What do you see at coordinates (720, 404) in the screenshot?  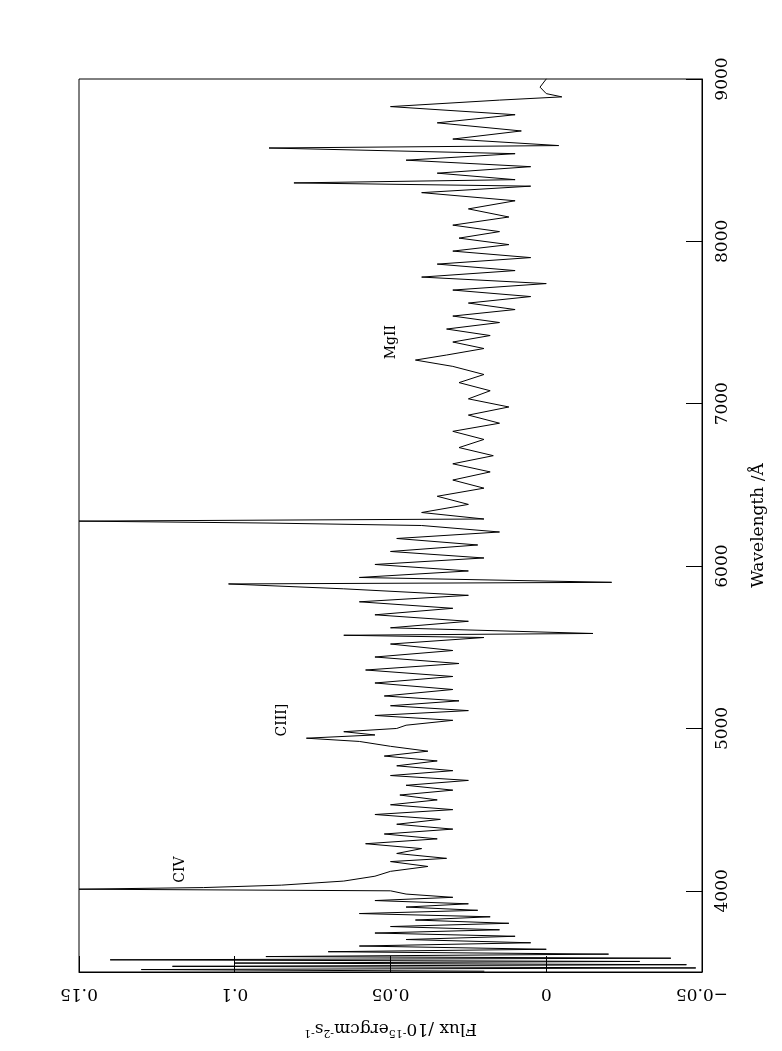 I see `y-tick-label: 7000` at bounding box center [720, 404].